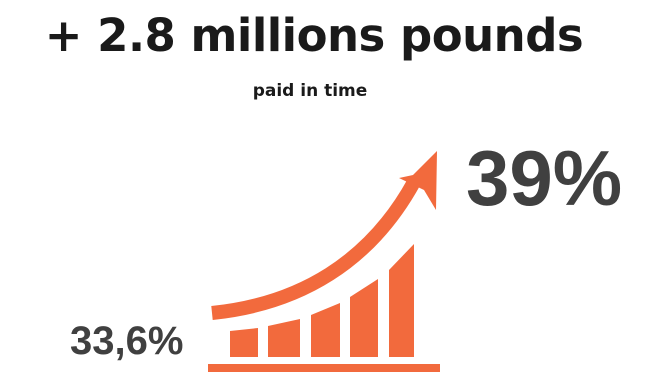 Image resolution: width=667 pixels, height=374 pixels. Describe the element at coordinates (127, 341) in the screenshot. I see `start-percentage: 33,6%` at that location.